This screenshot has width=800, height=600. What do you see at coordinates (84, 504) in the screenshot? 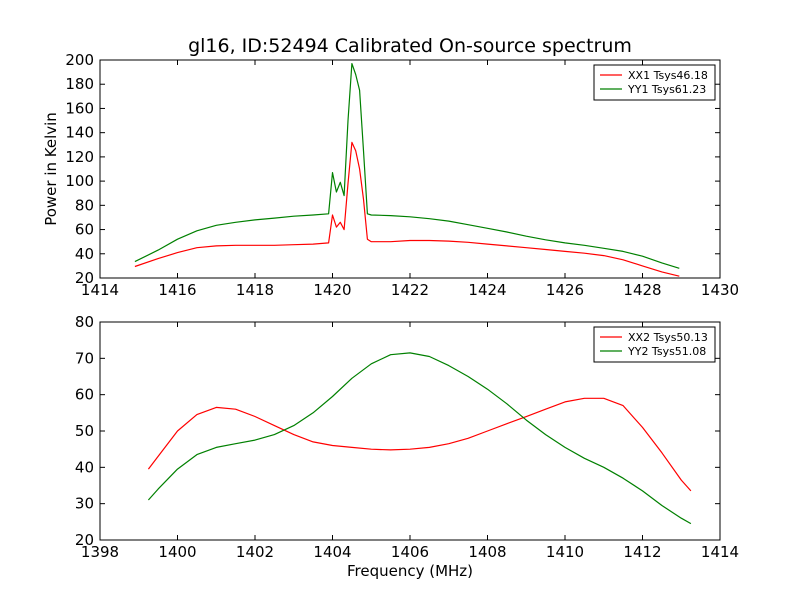
I see `bottom-y-tick-label: 30` at bounding box center [84, 504].